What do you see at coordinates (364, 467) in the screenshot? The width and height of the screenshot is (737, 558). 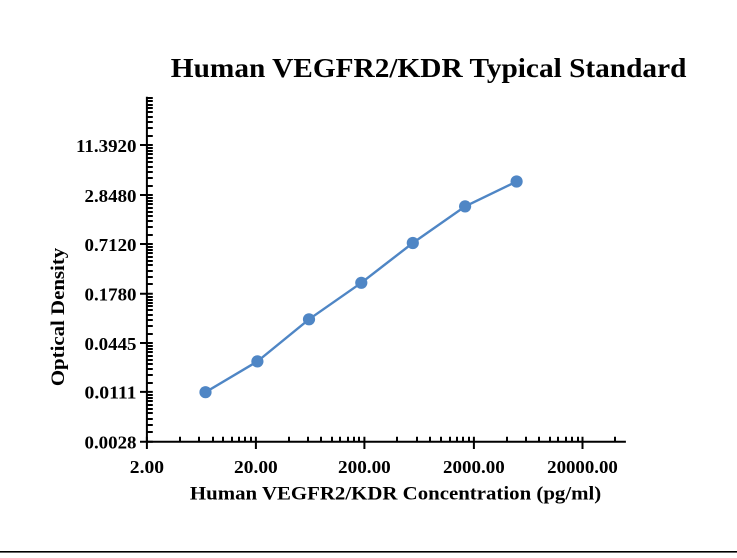 I see `svg-text: 200.00` at bounding box center [364, 467].